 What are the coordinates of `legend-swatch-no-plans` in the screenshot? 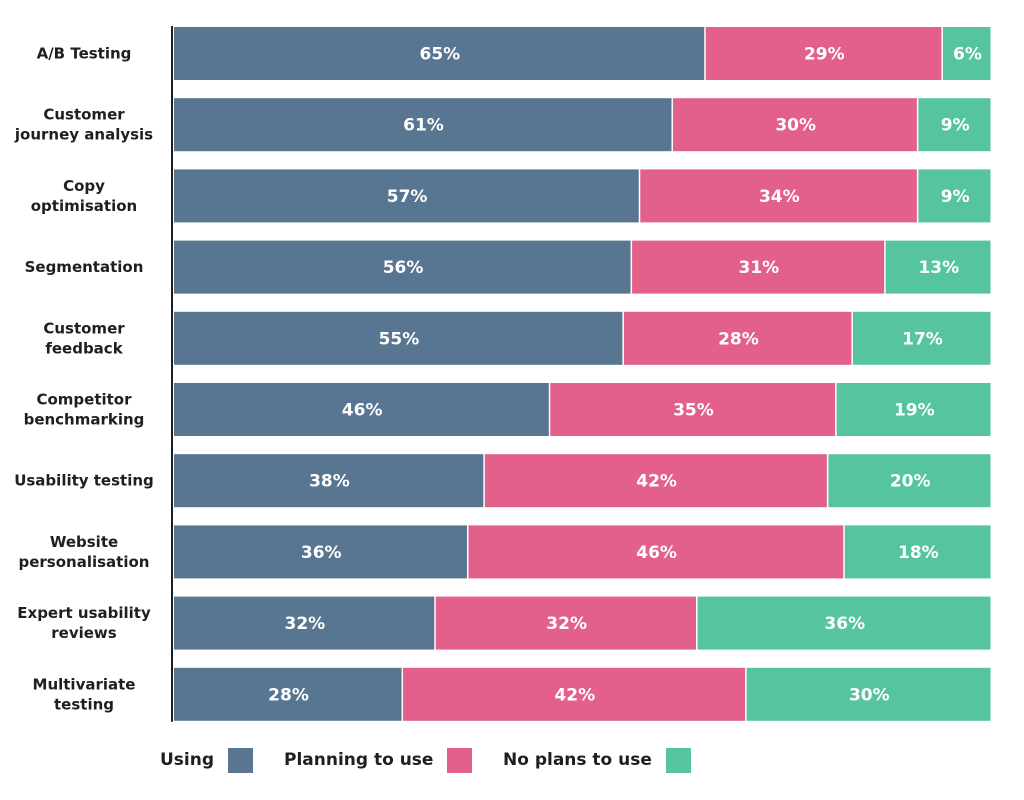 It's located at (678, 760).